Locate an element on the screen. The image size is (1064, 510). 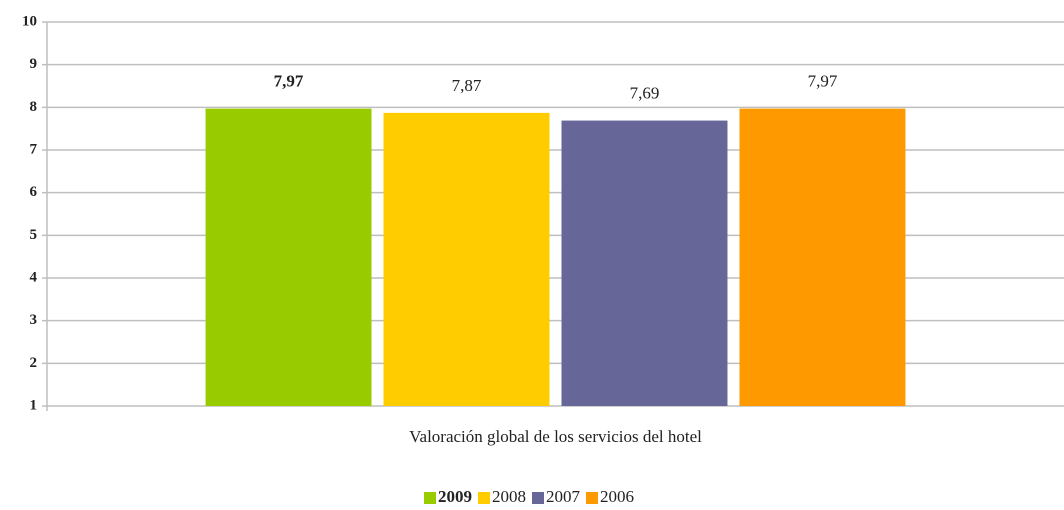
legend-label: 2009 is located at coordinates (455, 496).